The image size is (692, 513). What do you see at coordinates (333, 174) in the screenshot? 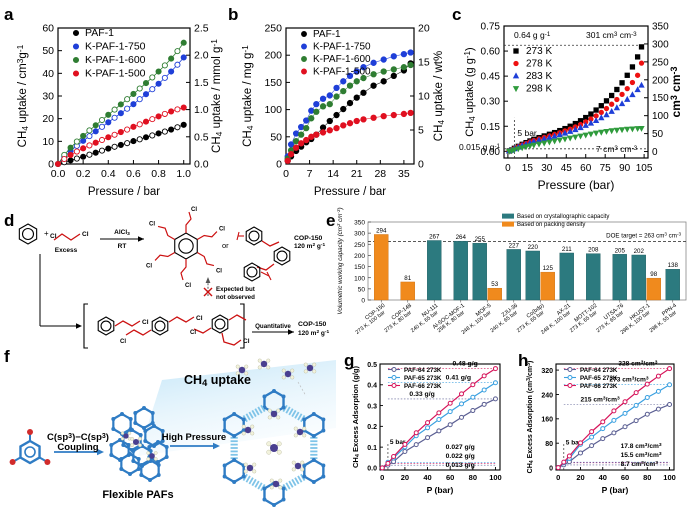
I see `svg-text: 14` at bounding box center [333, 174].